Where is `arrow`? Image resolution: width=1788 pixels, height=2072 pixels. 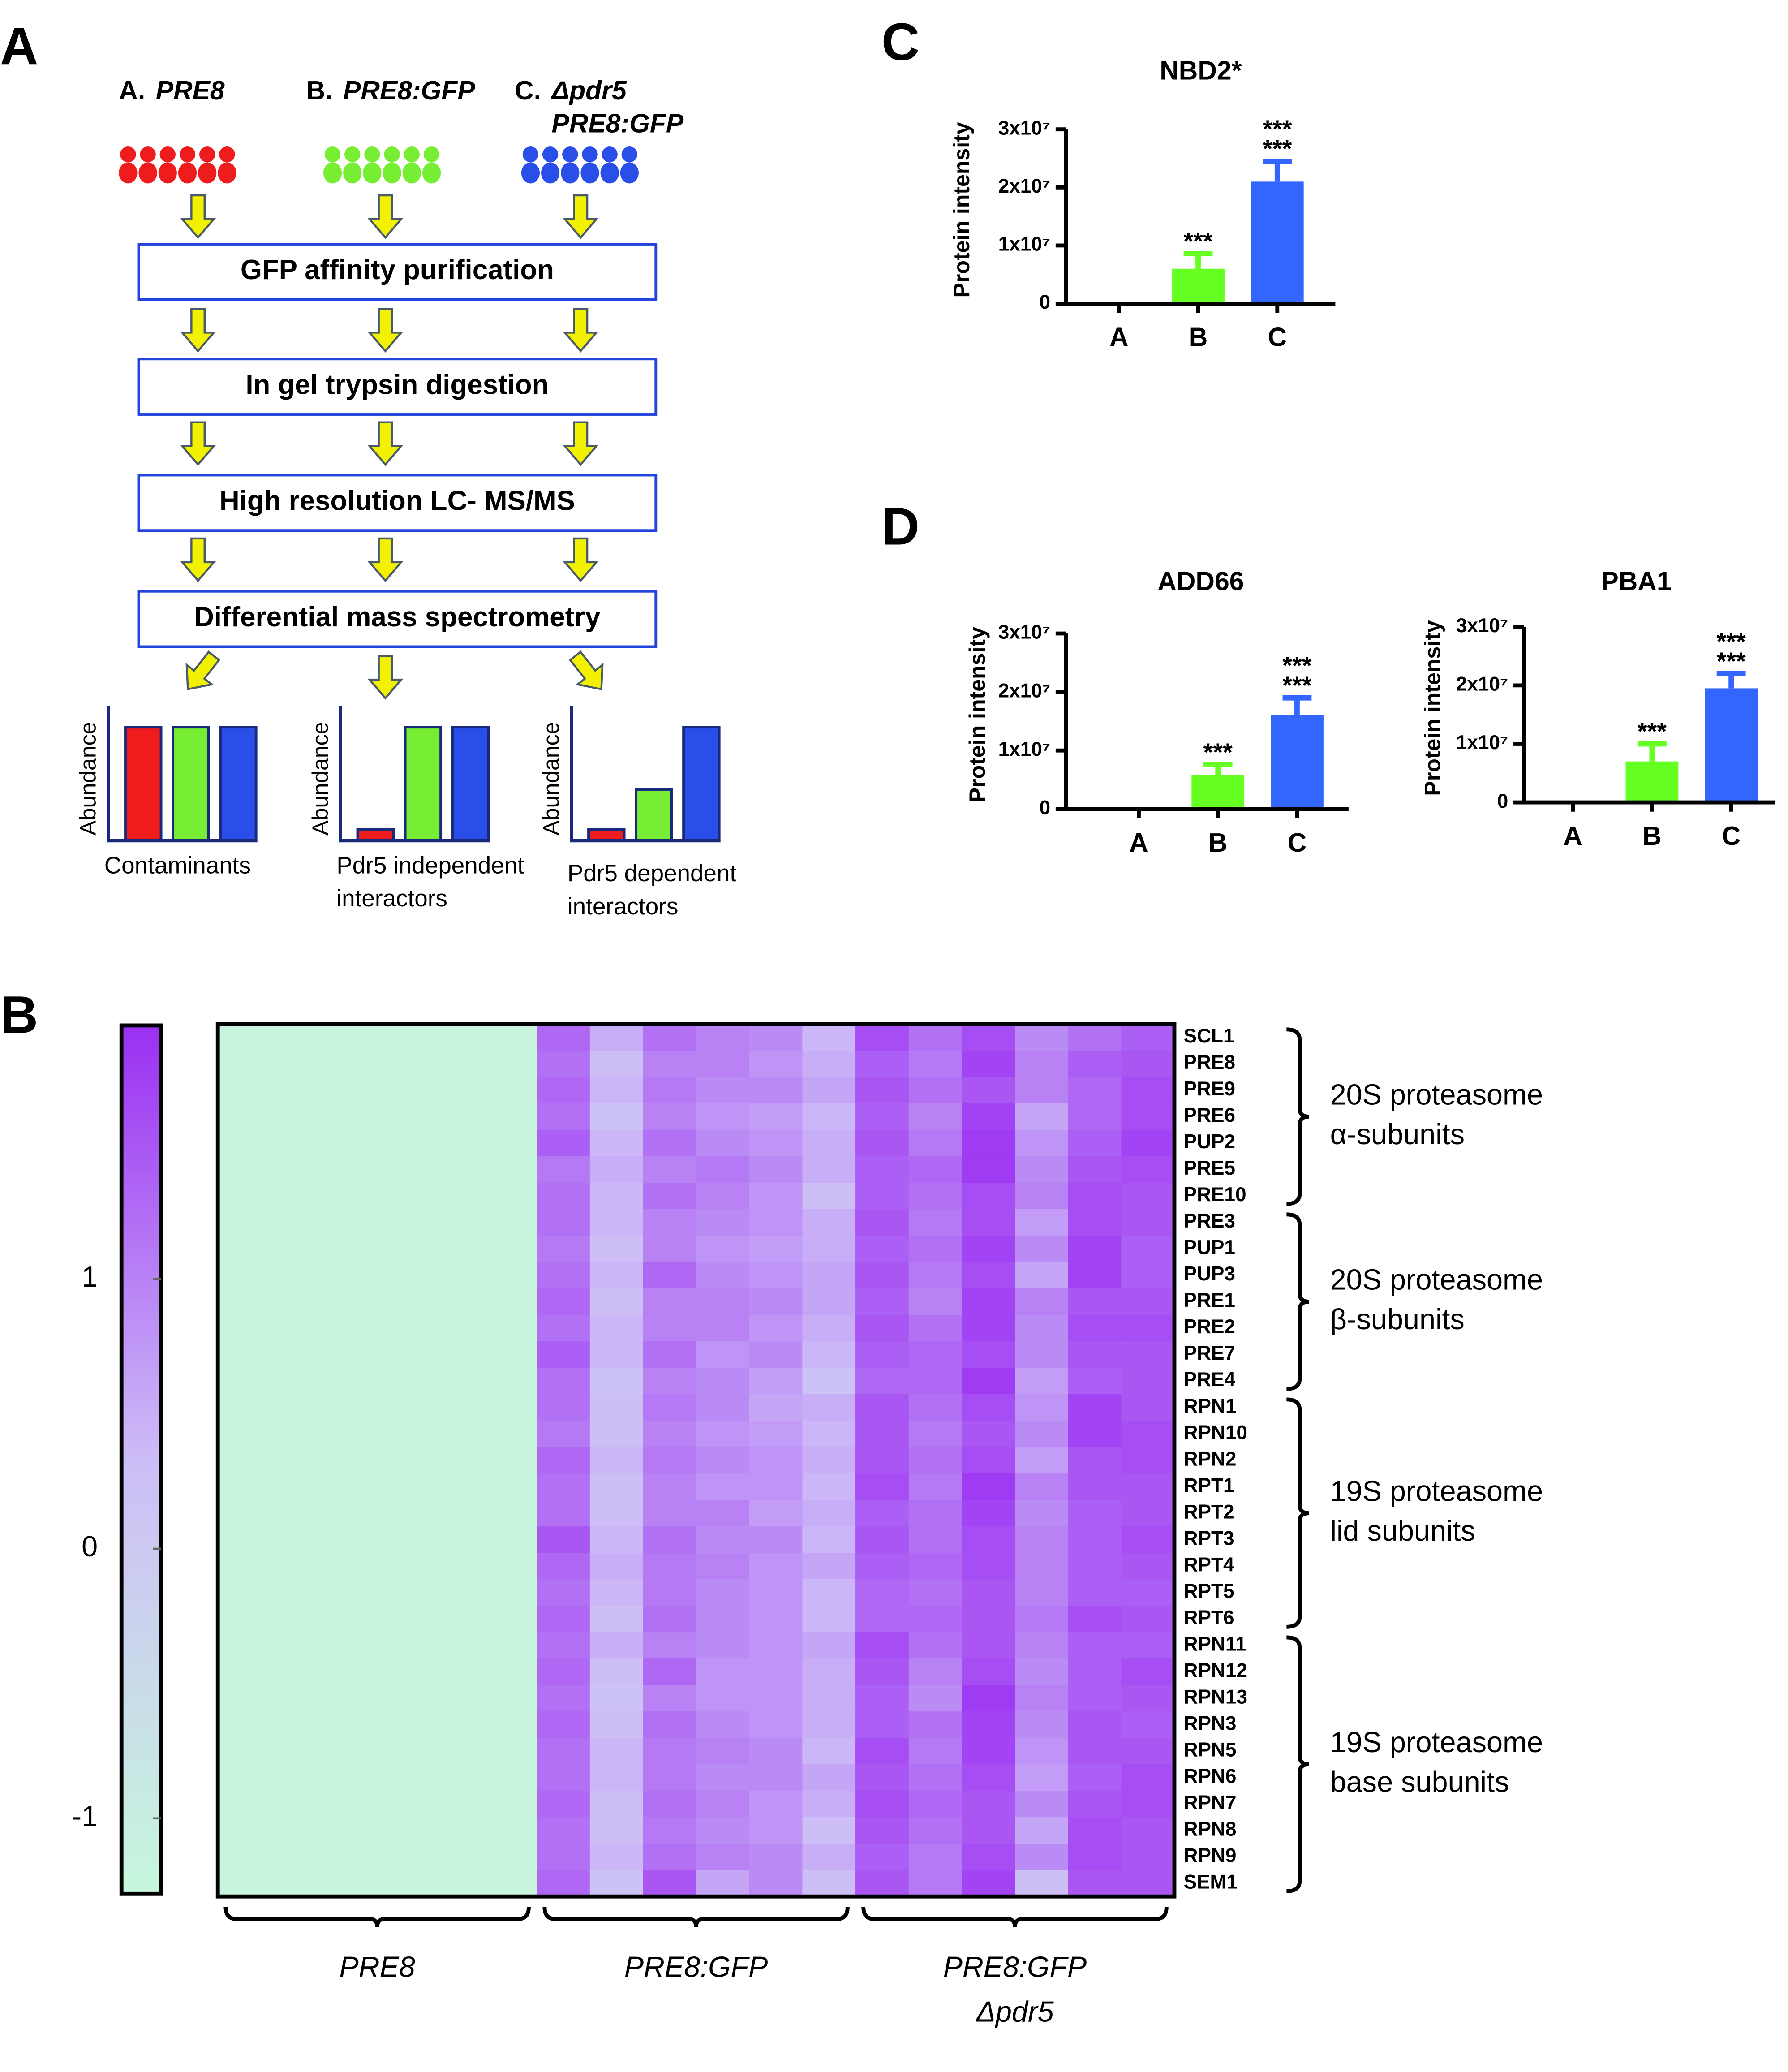
arrow is located at coordinates (203, 670).